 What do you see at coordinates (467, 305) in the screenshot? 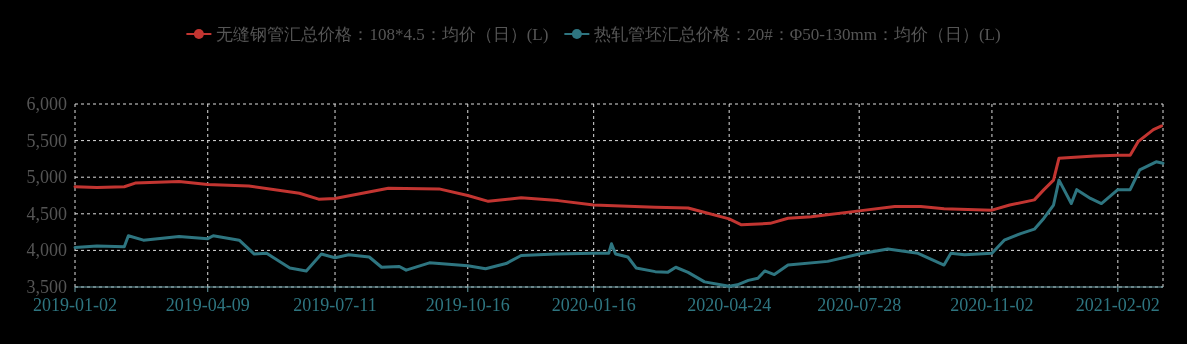
I see `x-tick-label: 2019-10-16` at bounding box center [467, 305].